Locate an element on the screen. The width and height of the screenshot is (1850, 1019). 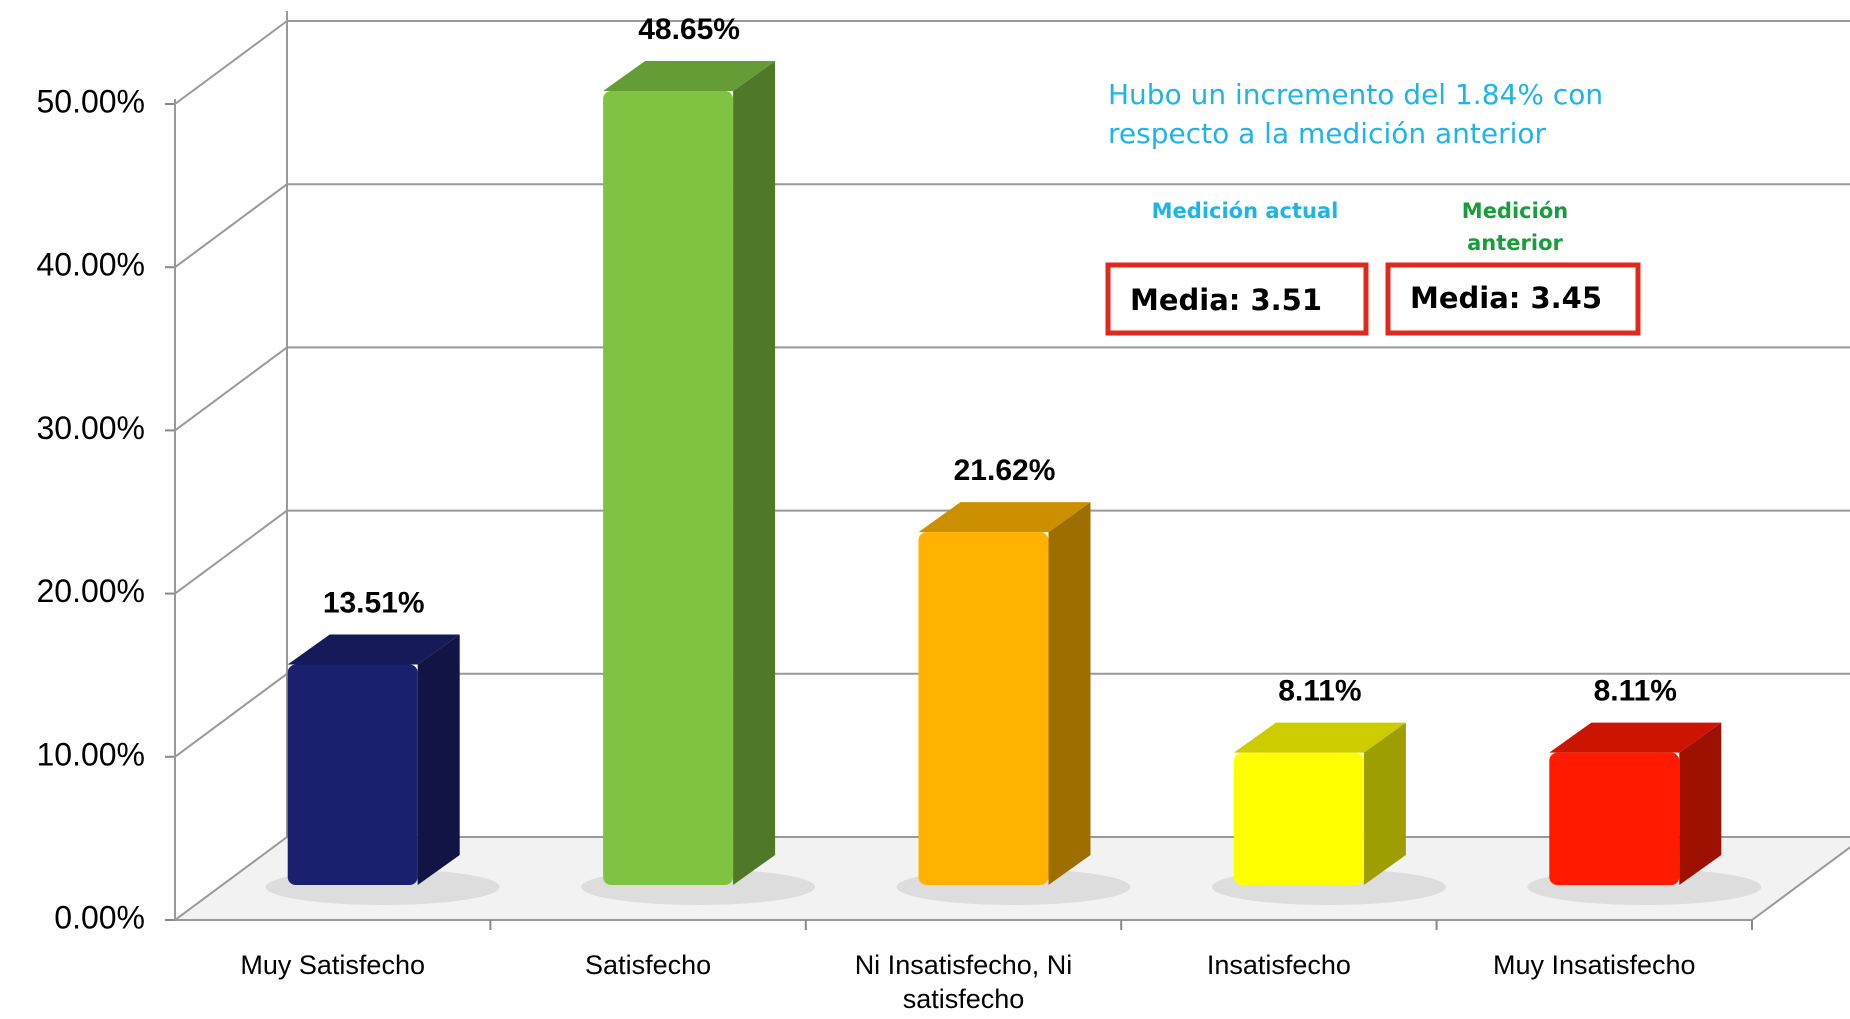
current-label-box: Medición actual is located at coordinates (1245, 211).